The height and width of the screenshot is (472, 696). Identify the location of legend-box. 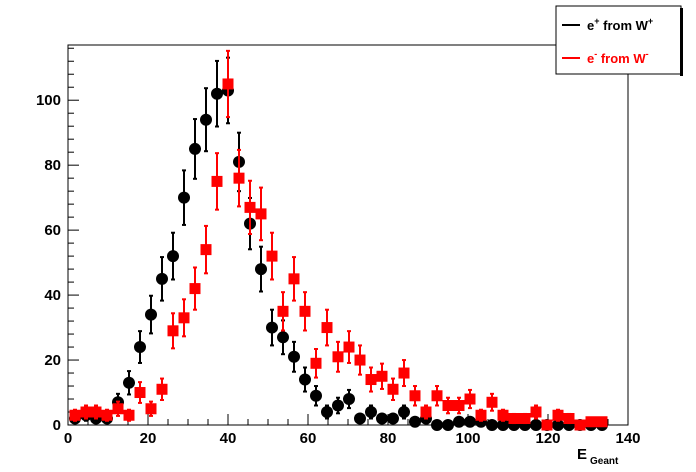
(618, 40).